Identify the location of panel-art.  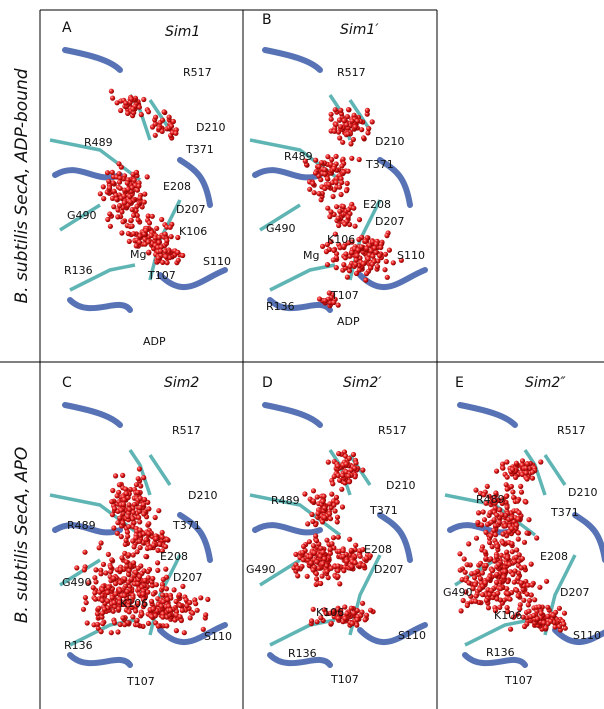
(138, 535).